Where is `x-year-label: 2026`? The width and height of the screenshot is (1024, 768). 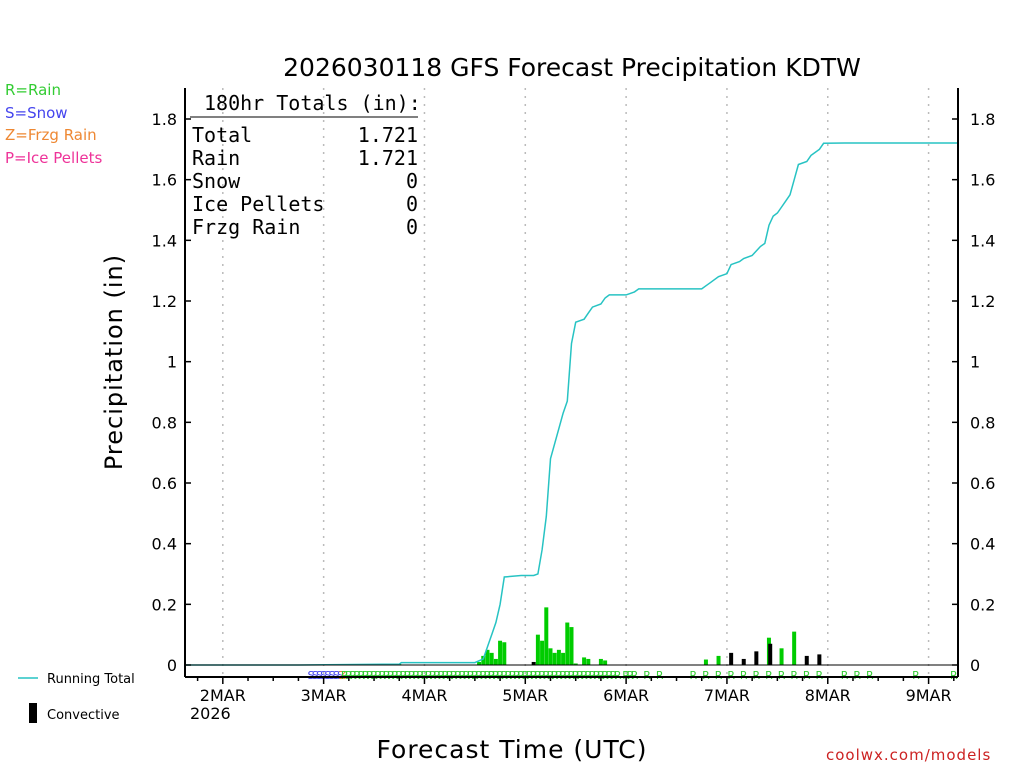
x-year-label: 2026 is located at coordinates (210, 713).